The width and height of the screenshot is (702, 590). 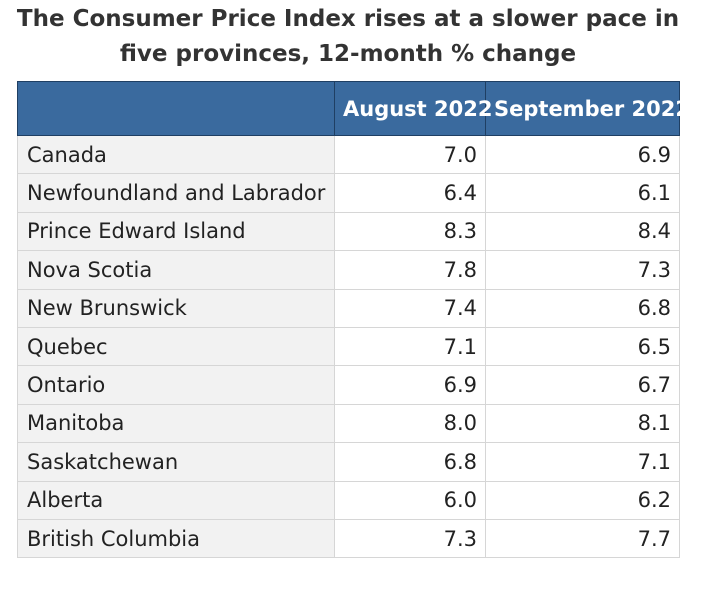 What do you see at coordinates (410, 385) in the screenshot?
I see `august-2022-value: 6.9` at bounding box center [410, 385].